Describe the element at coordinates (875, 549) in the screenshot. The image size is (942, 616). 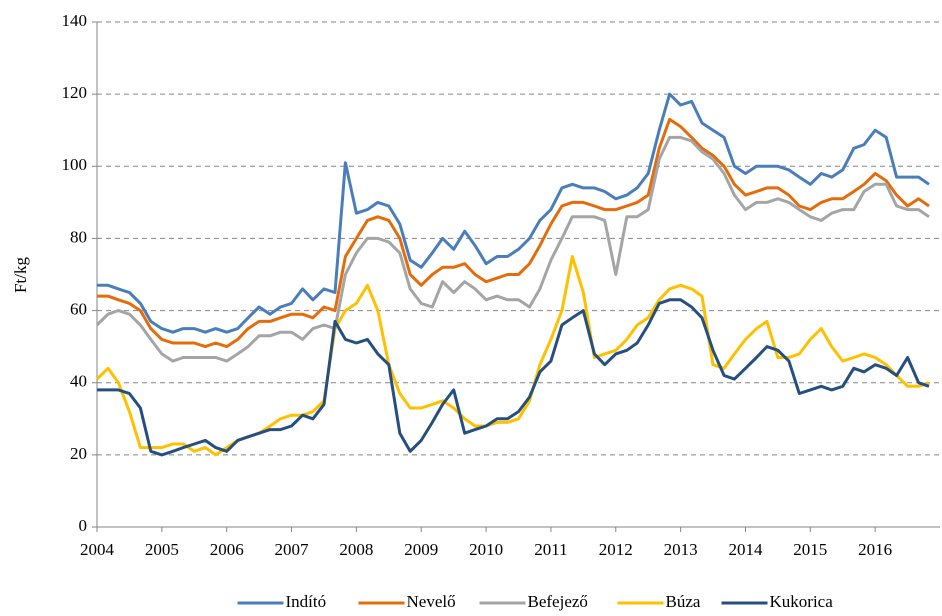
I see `x-tick-label: 2016` at that location.